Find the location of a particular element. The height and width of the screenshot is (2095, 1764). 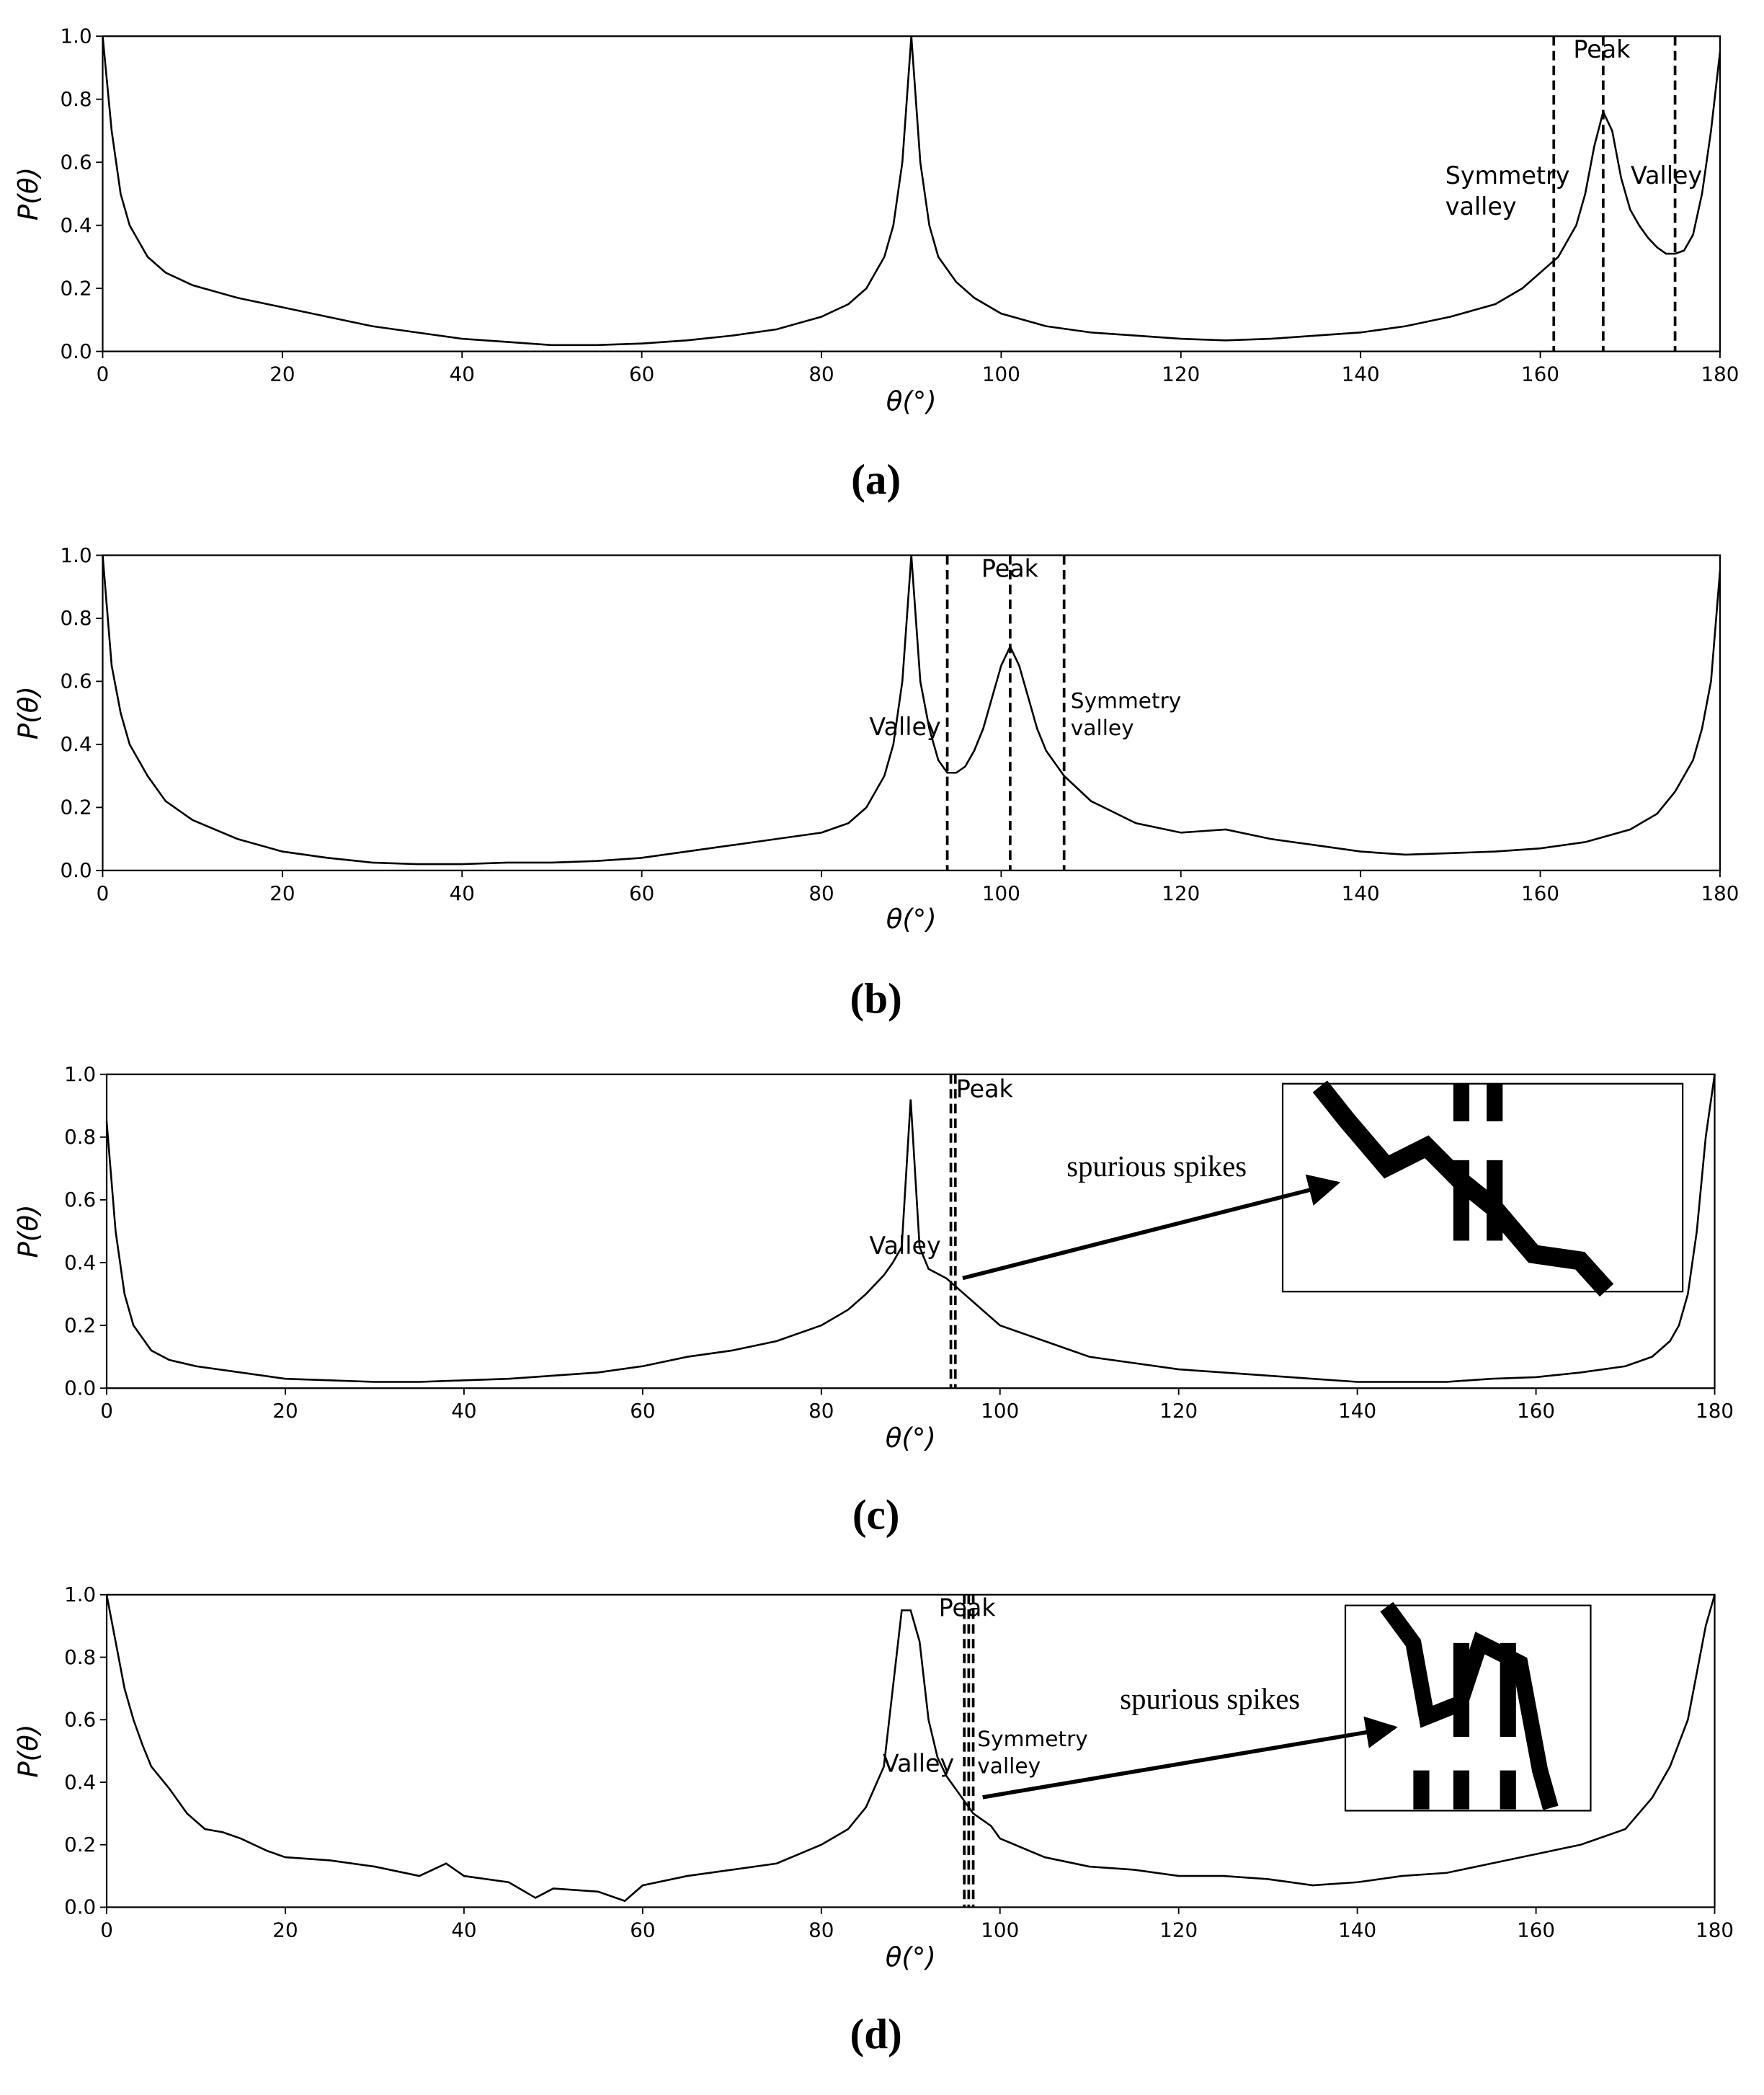

caption: (d) is located at coordinates (875, 2034).